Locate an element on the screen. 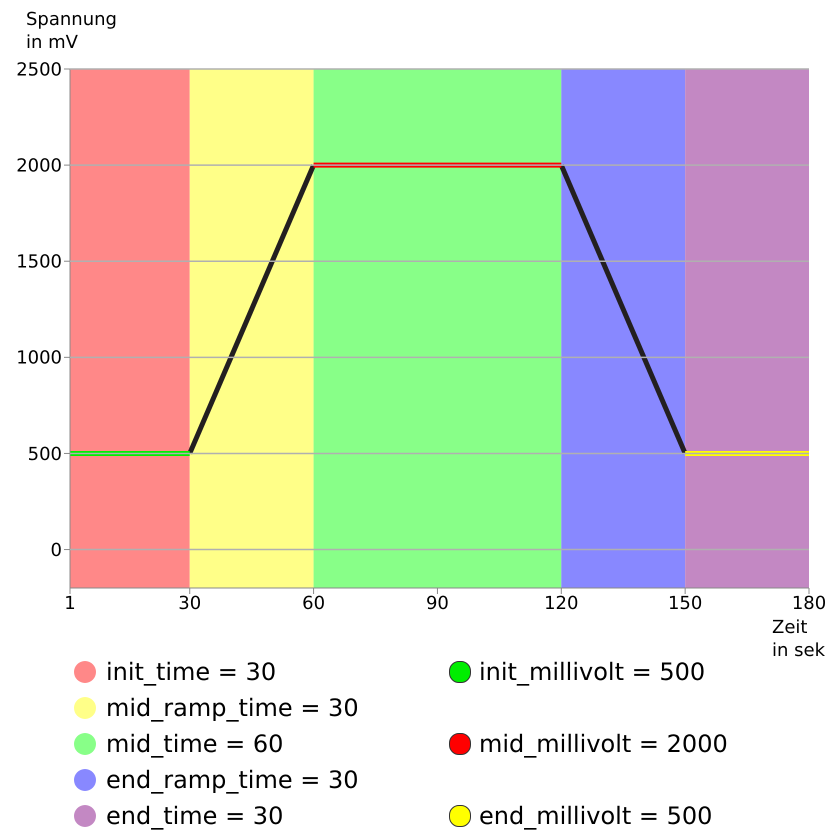  legend-label: mid_time = 60 is located at coordinates (194, 744).